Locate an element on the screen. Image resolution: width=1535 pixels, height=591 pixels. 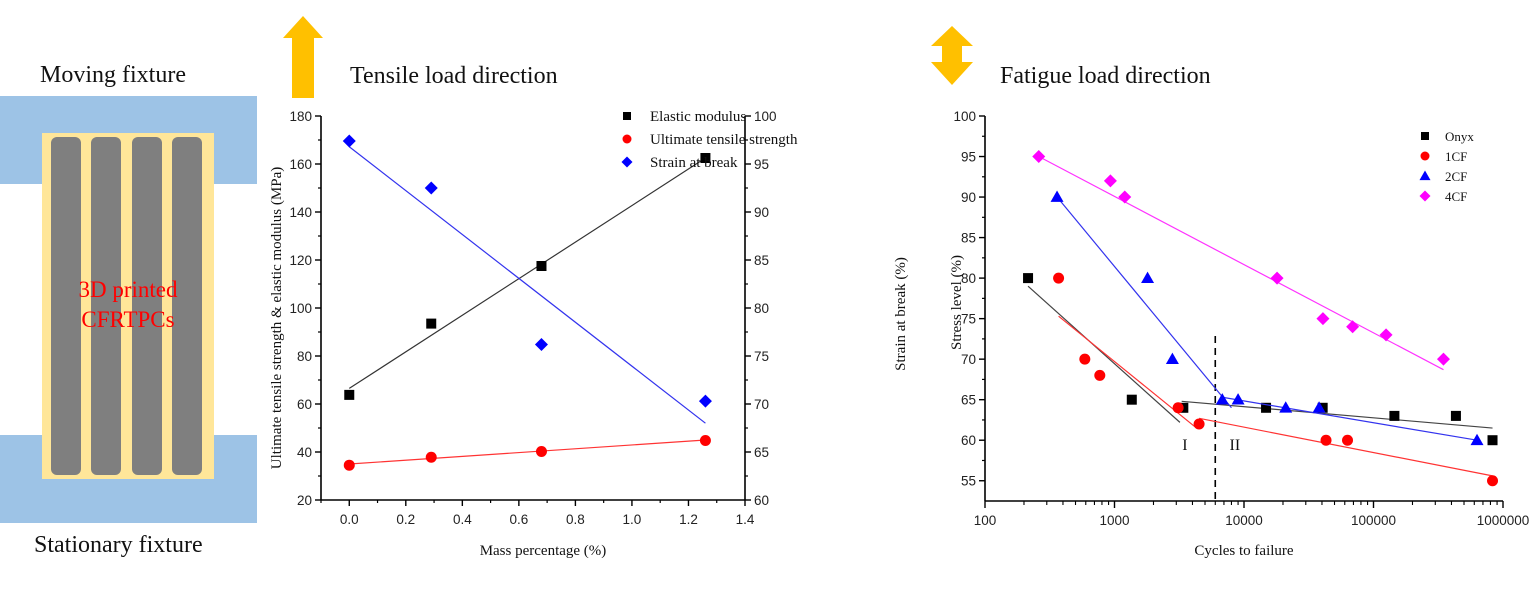
y-axis-title: Stress level (%) is located at coordinates (957, 302).